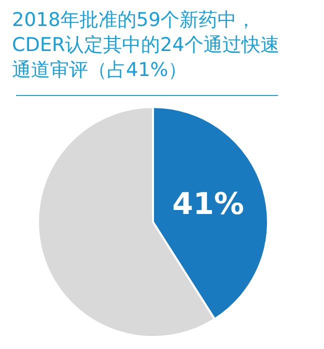 Image resolution: width=324 pixels, height=349 pixels. What do you see at coordinates (208, 204) in the screenshot?
I see `data-label: 41%` at bounding box center [208, 204].